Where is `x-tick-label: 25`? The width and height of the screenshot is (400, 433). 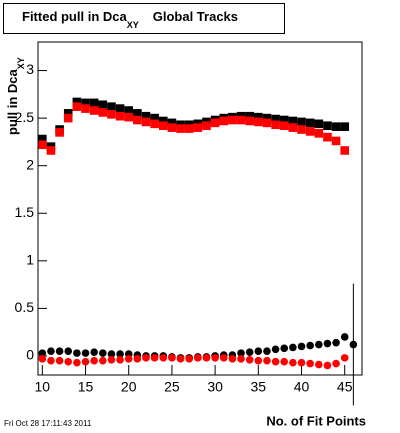
x-tick-label: 25 is located at coordinates (172, 387).